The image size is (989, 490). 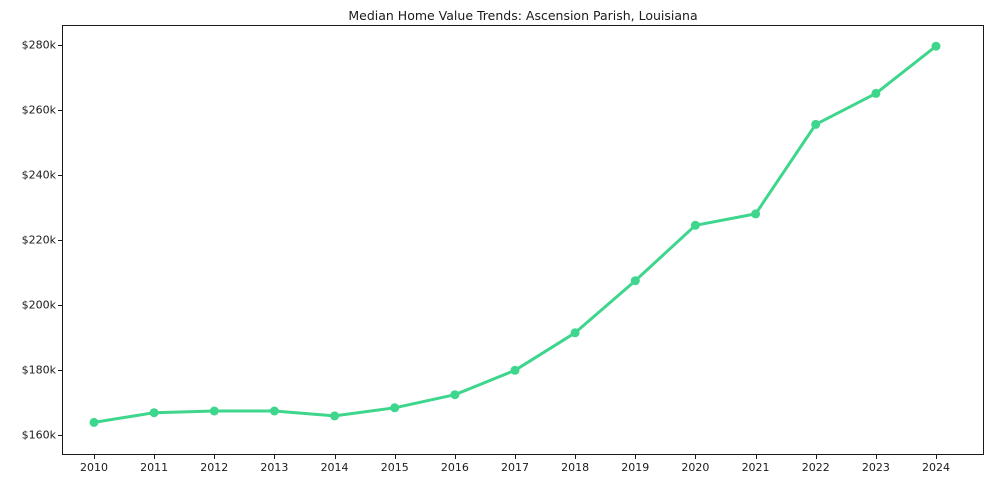 What do you see at coordinates (94, 422) in the screenshot?
I see `data-point-2010` at bounding box center [94, 422].